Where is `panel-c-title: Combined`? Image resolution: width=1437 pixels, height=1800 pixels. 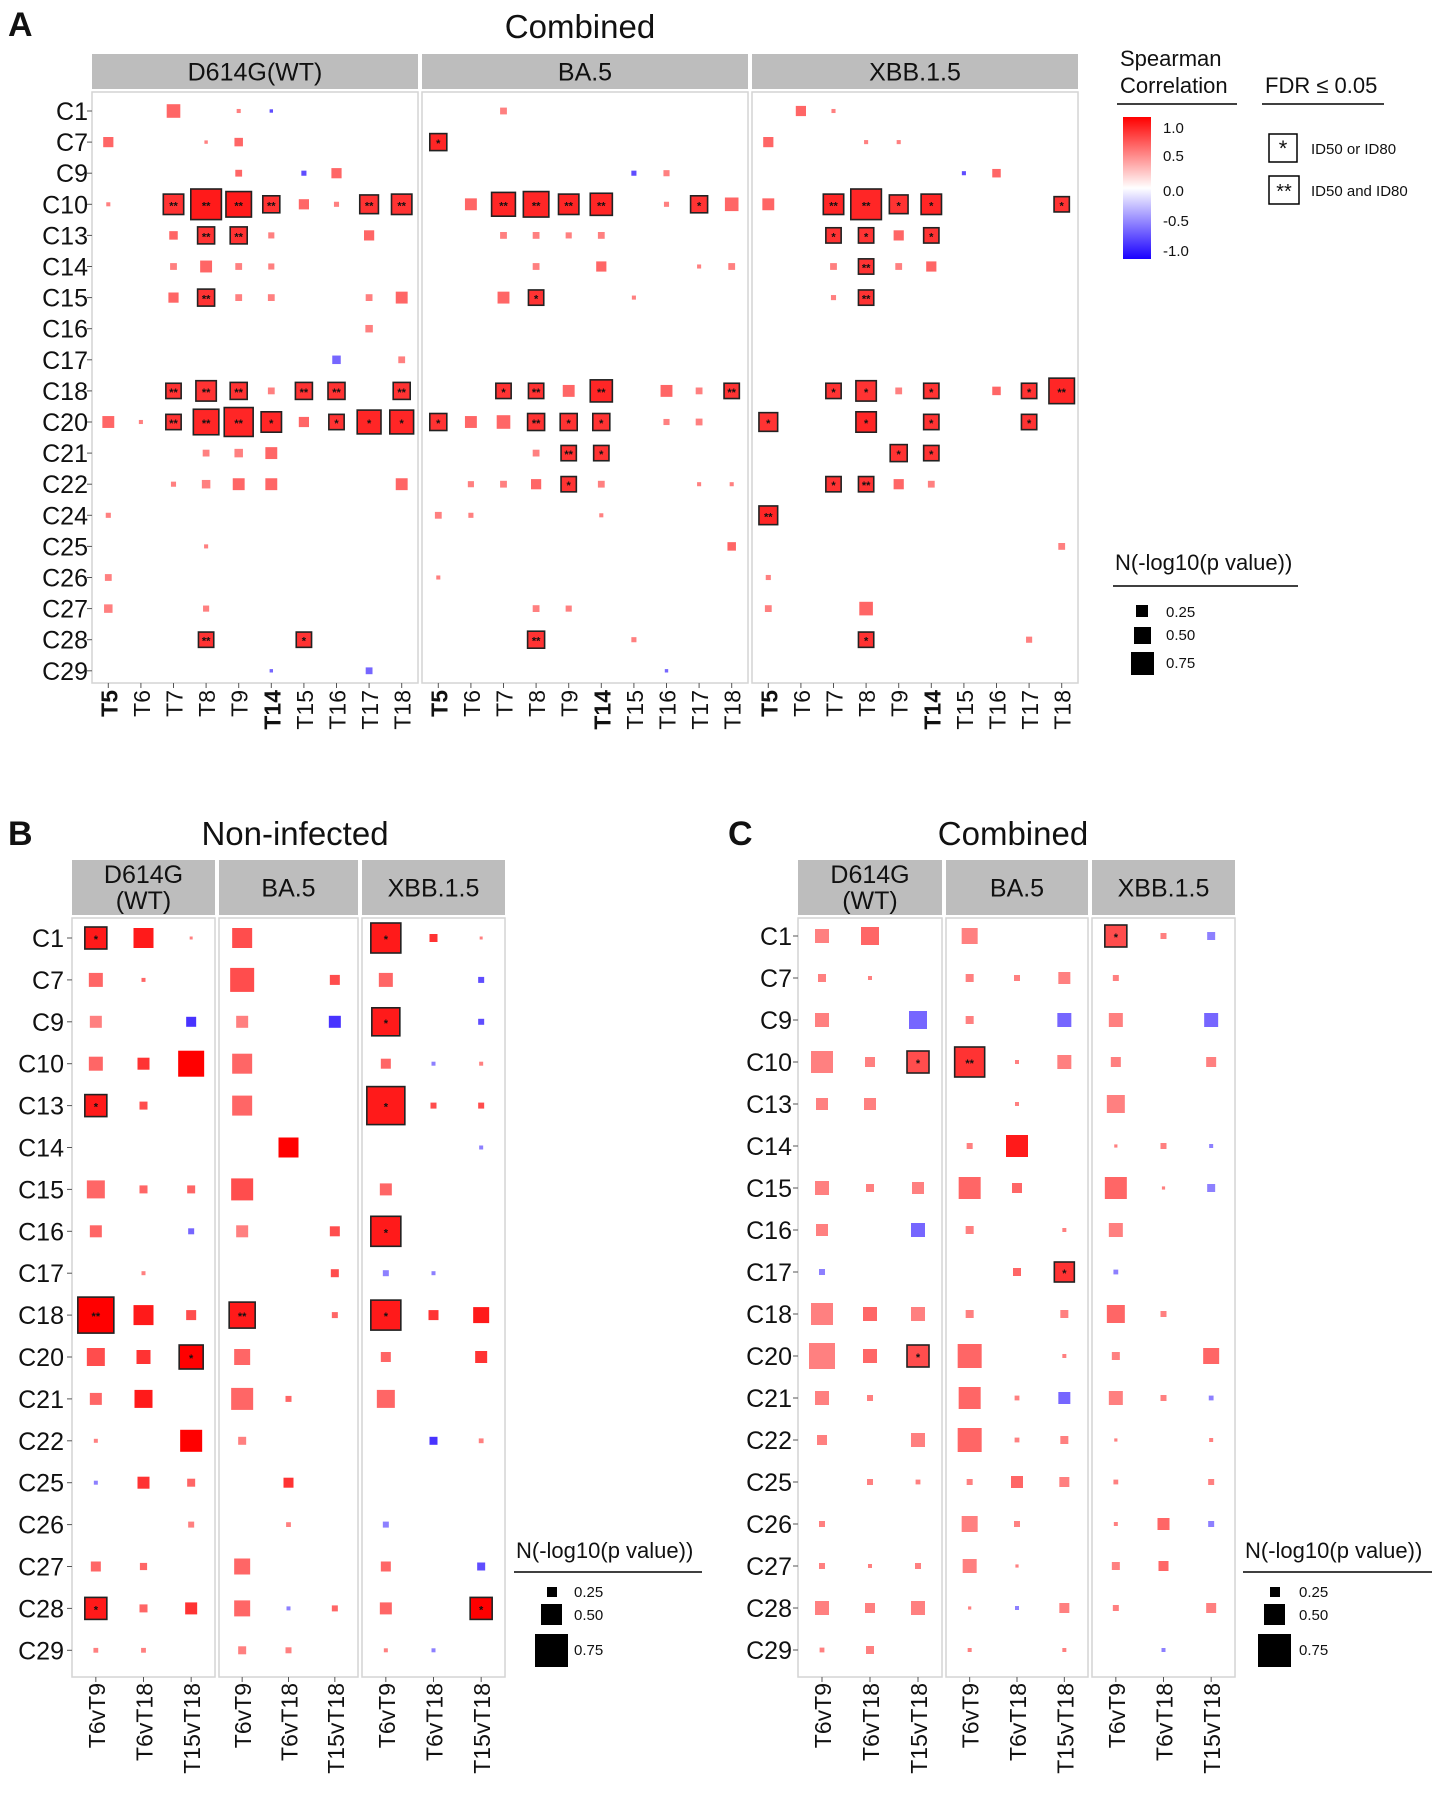
panel-c-title: Combined is located at coordinates (1013, 833).